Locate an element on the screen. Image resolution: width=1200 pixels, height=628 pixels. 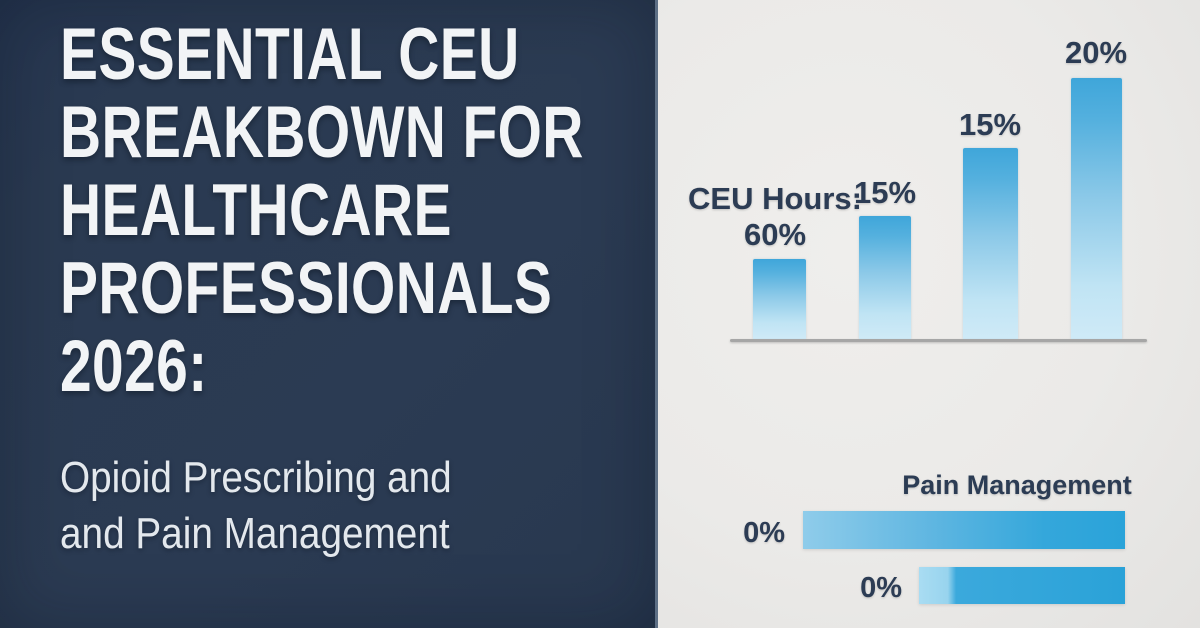
title-line-5: 2026: is located at coordinates (134, 366).